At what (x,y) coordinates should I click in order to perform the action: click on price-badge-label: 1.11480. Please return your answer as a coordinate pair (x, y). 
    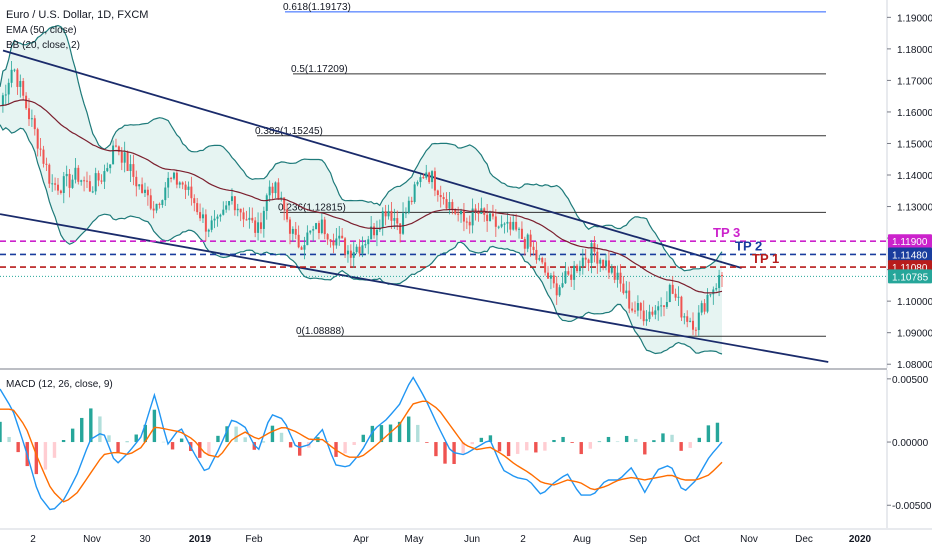
    Looking at the image, I should click on (910, 255).